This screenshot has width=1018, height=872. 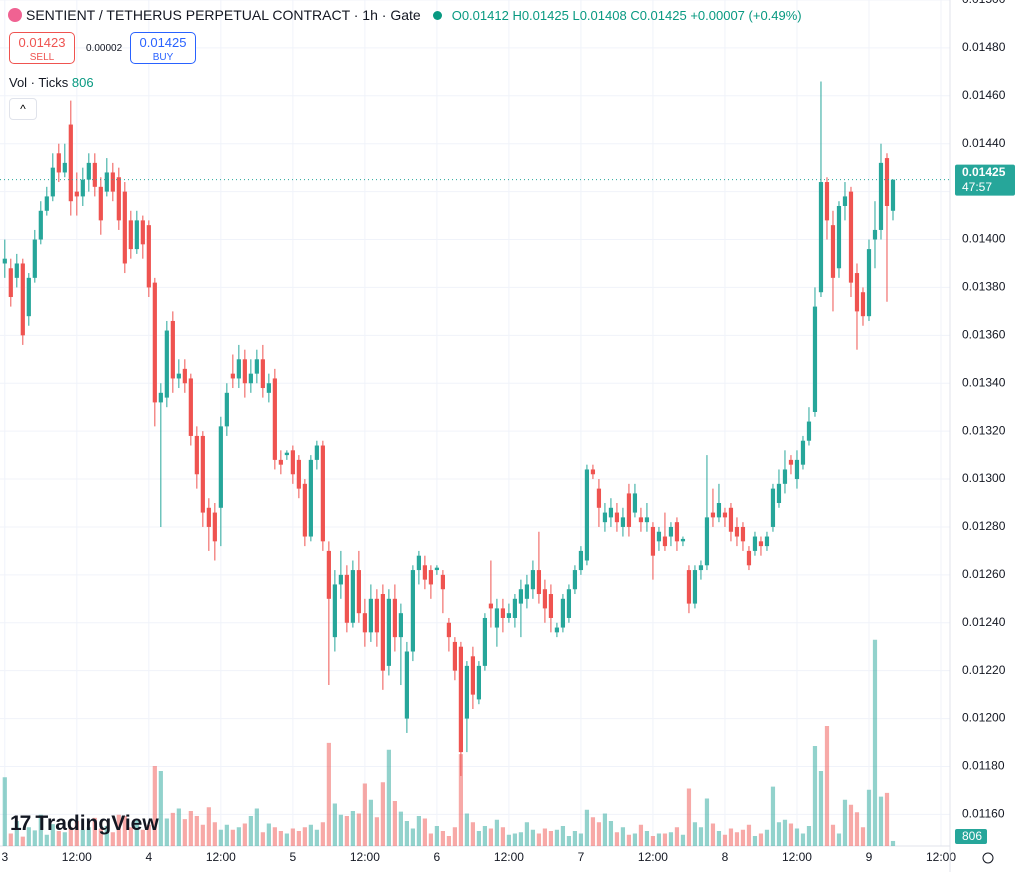 I want to click on y-tick-label: 0.01180, so click(x=983, y=766).